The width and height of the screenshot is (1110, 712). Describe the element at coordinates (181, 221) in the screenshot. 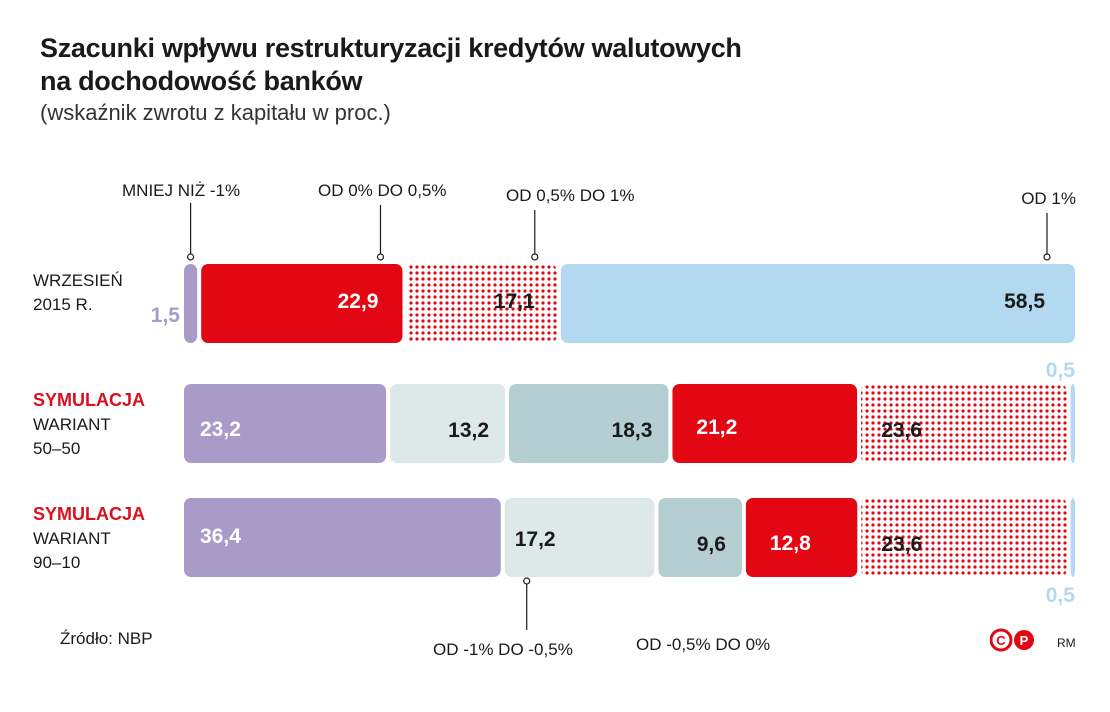

I see `legend-lt-minus1: MNIEJ NIŻ -1%` at that location.